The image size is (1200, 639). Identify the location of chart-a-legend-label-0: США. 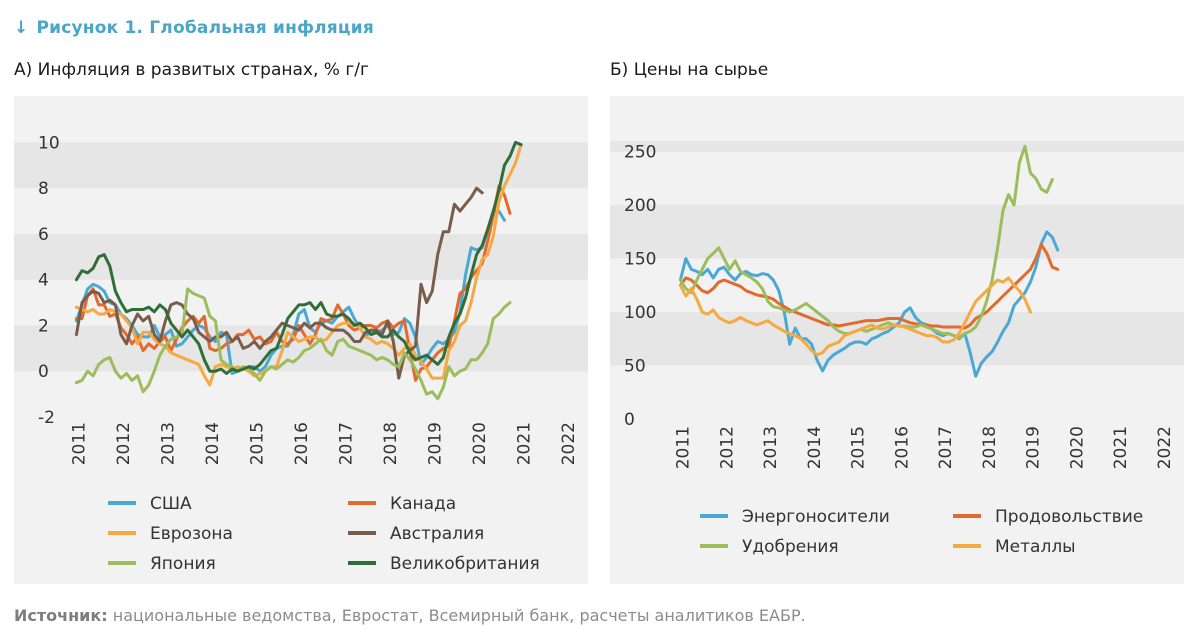
(171, 504).